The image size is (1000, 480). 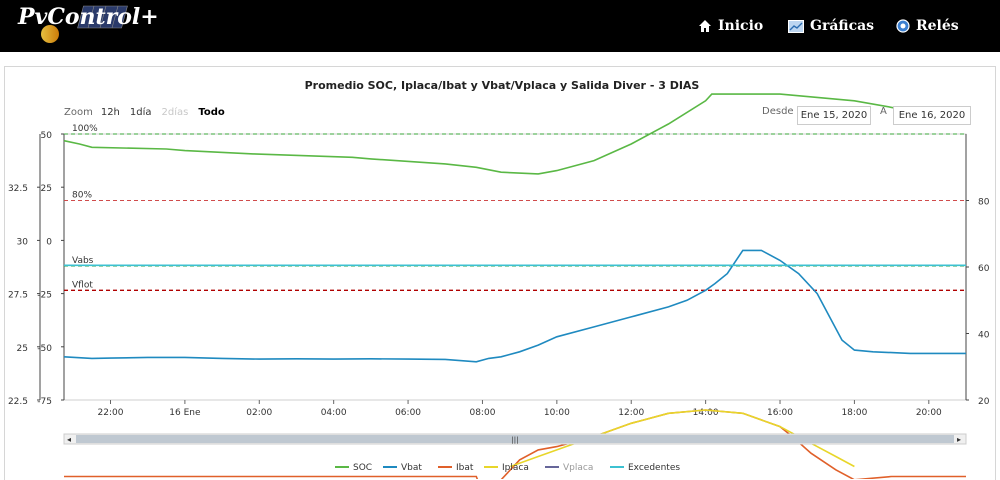 I want to click on x-tick-label: 10:00, so click(x=557, y=413).